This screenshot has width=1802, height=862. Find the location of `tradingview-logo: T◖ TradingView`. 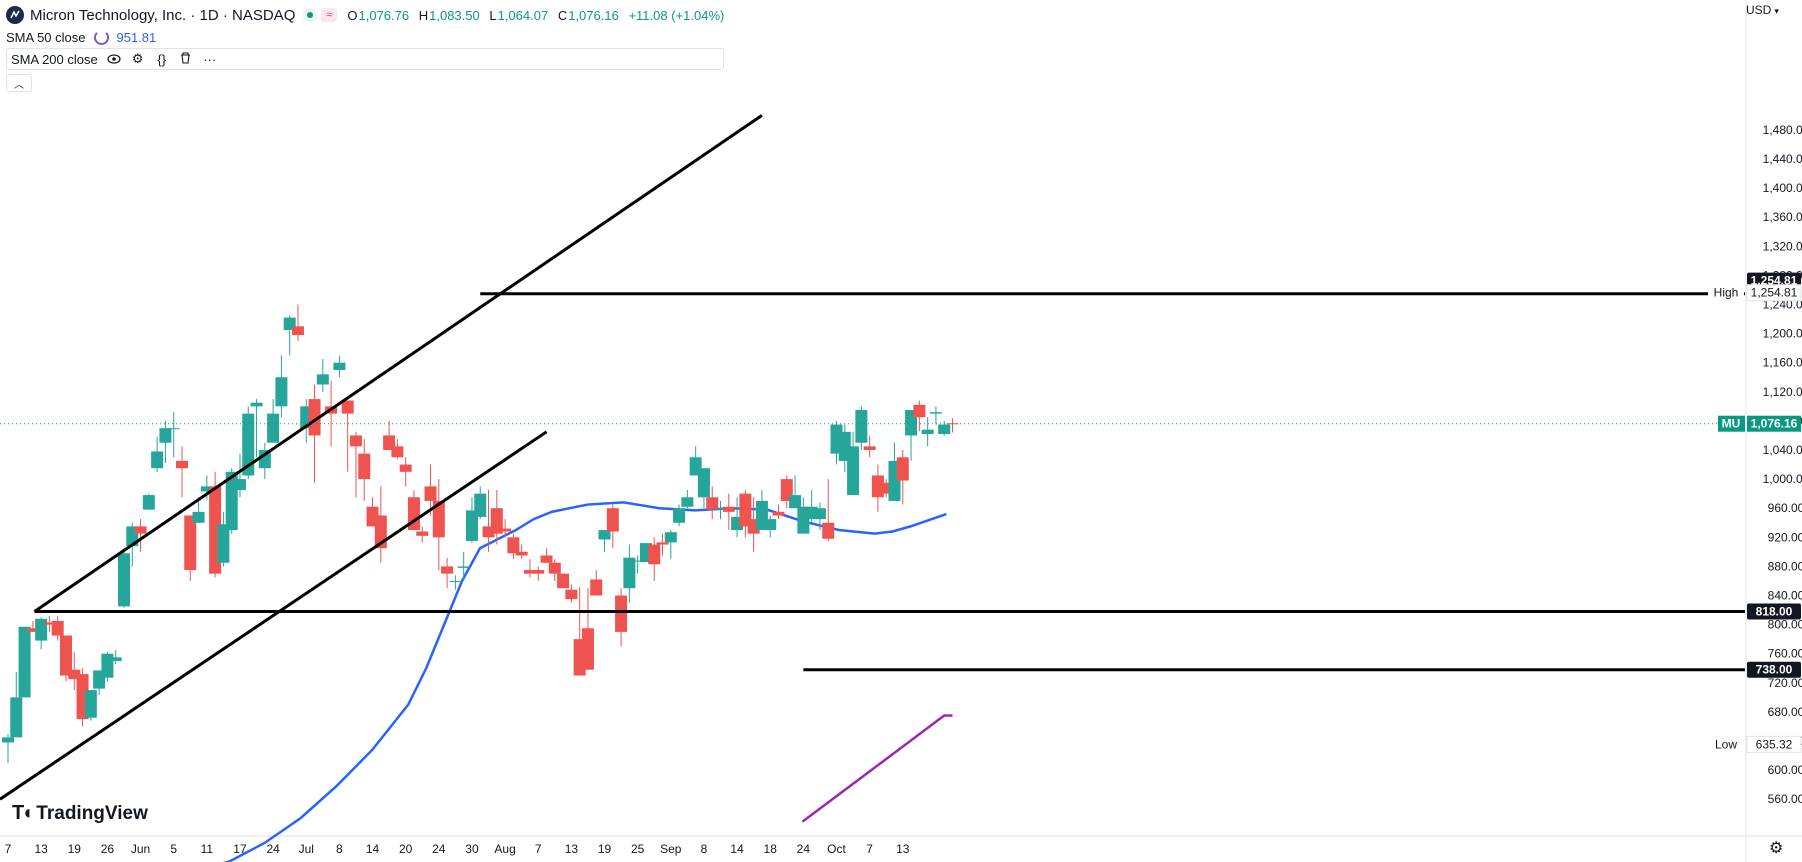

tradingview-logo: T◖ TradingView is located at coordinates (80, 813).